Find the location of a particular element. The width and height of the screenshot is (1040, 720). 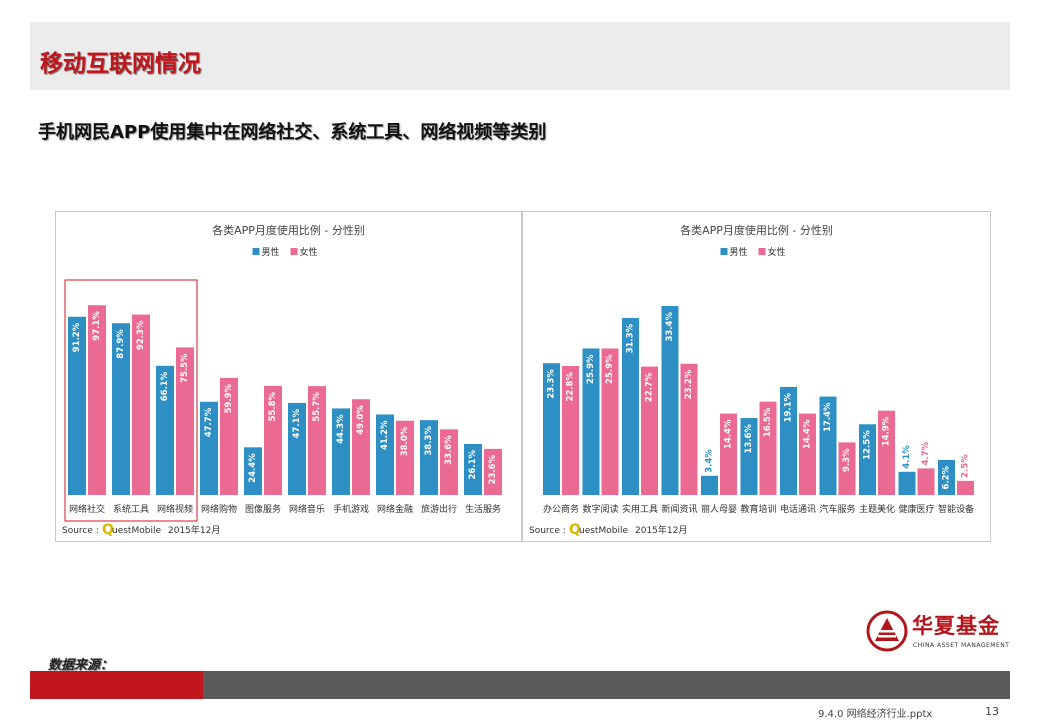

data-label: 12.5% is located at coordinates (868, 445).